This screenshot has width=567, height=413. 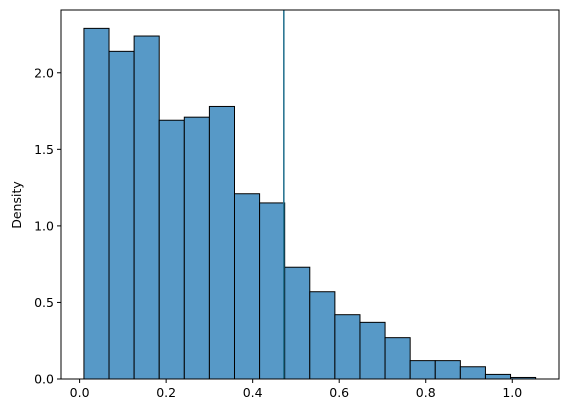 I want to click on y-axis-ticks: 0.0 0.5 1.0 1.5 2.0, so click(x=47, y=226).